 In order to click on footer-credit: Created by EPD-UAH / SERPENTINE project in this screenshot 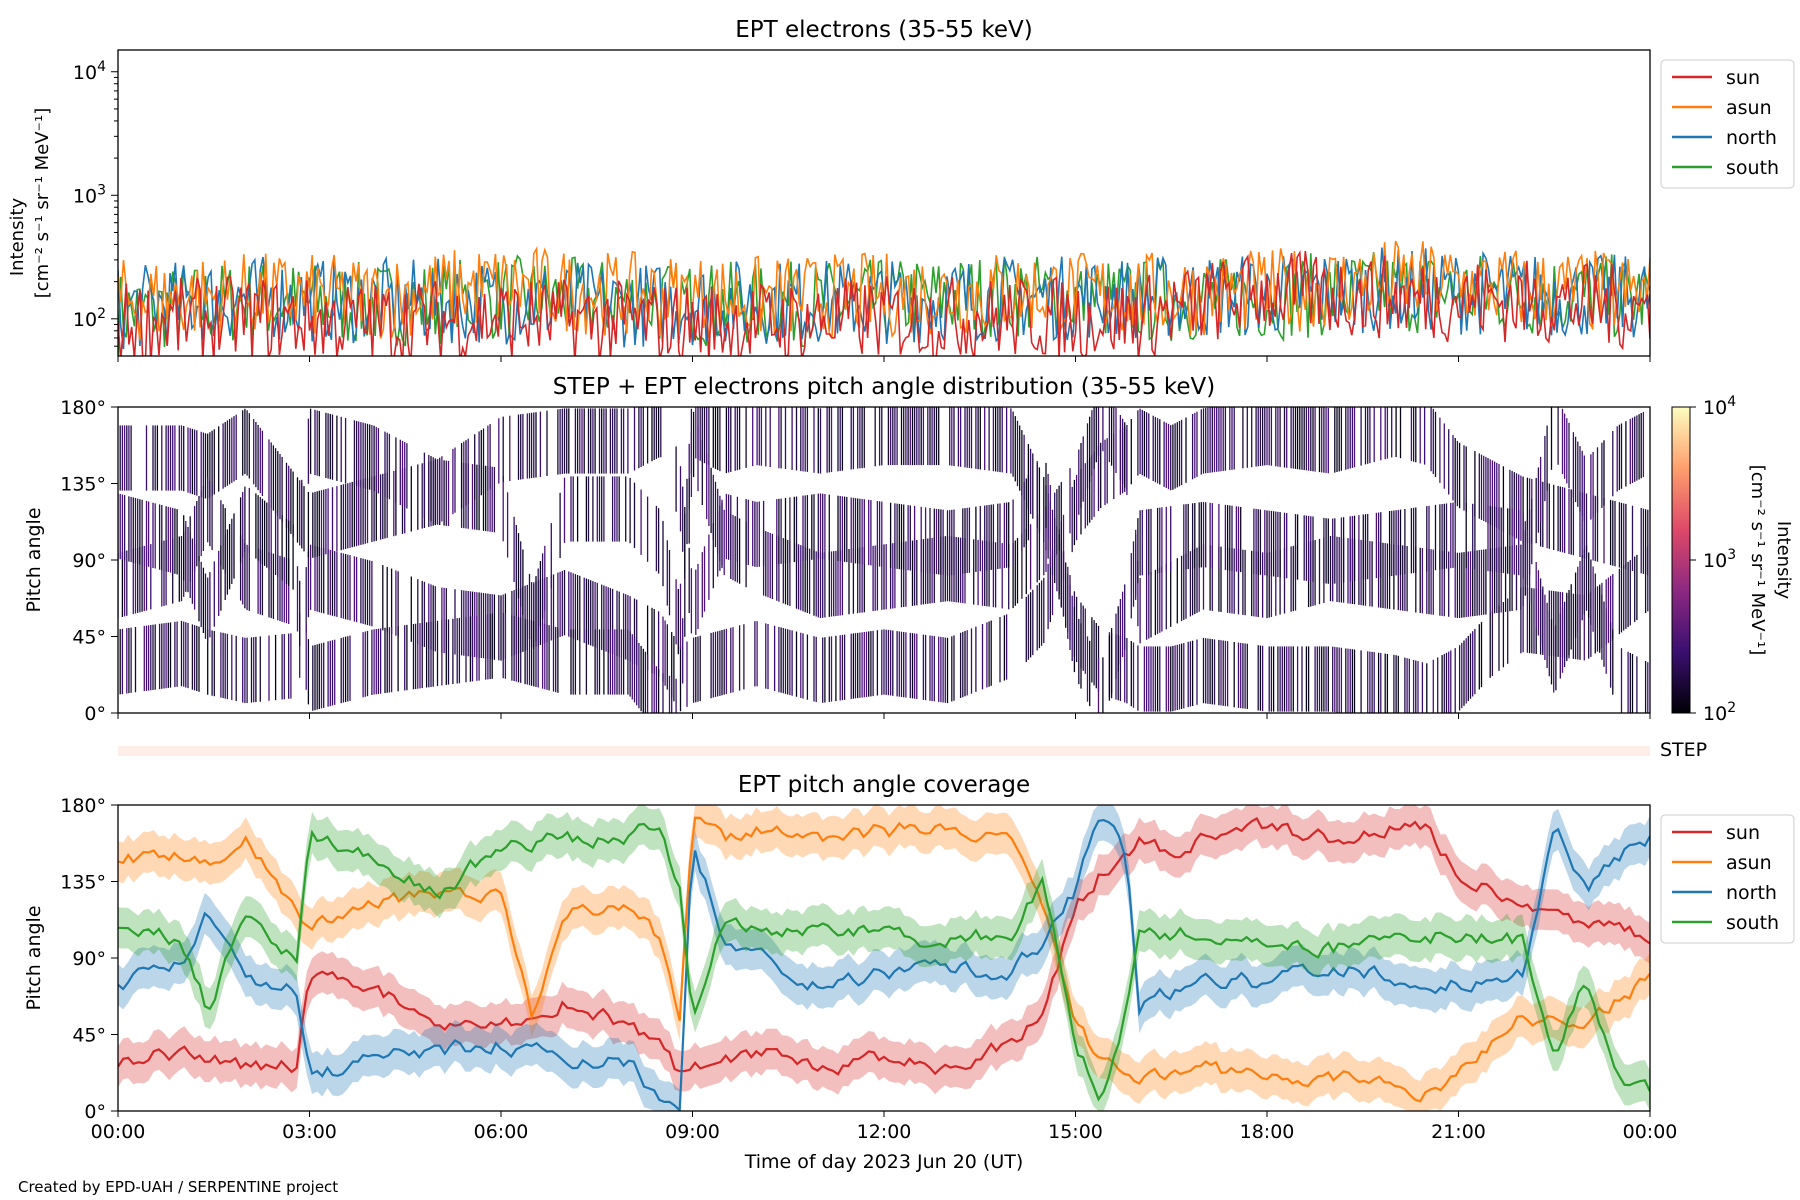, I will do `click(178, 1187)`.